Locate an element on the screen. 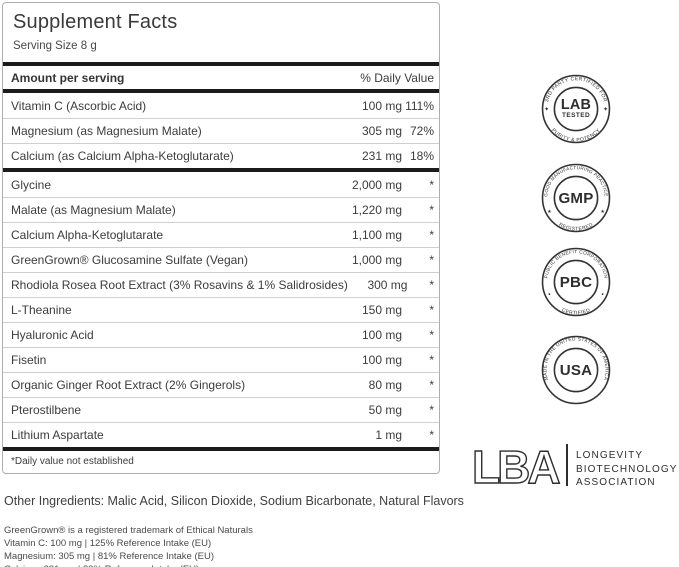 Image resolution: width=679 pixels, height=567 pixels. panel-header: Supplement Facts Serving Size 8 g is located at coordinates (221, 32).